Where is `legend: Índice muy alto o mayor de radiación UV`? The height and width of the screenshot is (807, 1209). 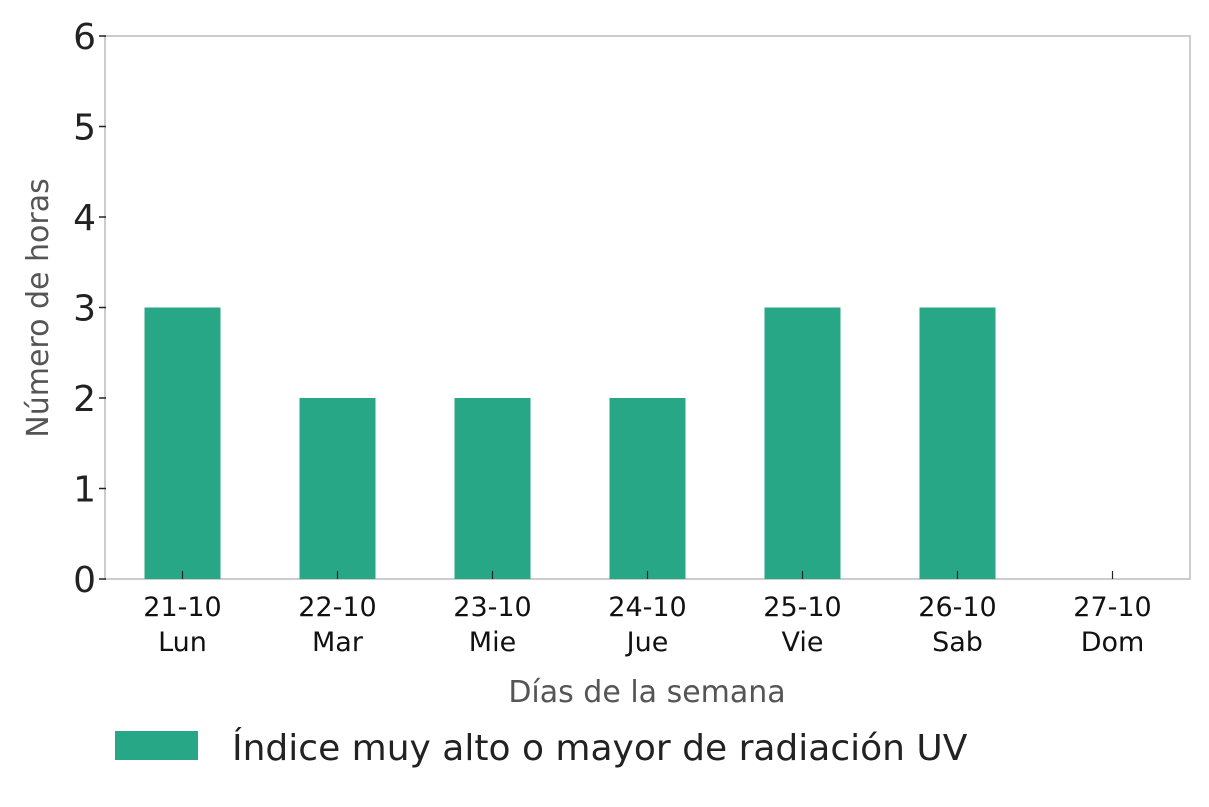 legend: Índice muy alto o mayor de radiación UV is located at coordinates (541, 748).